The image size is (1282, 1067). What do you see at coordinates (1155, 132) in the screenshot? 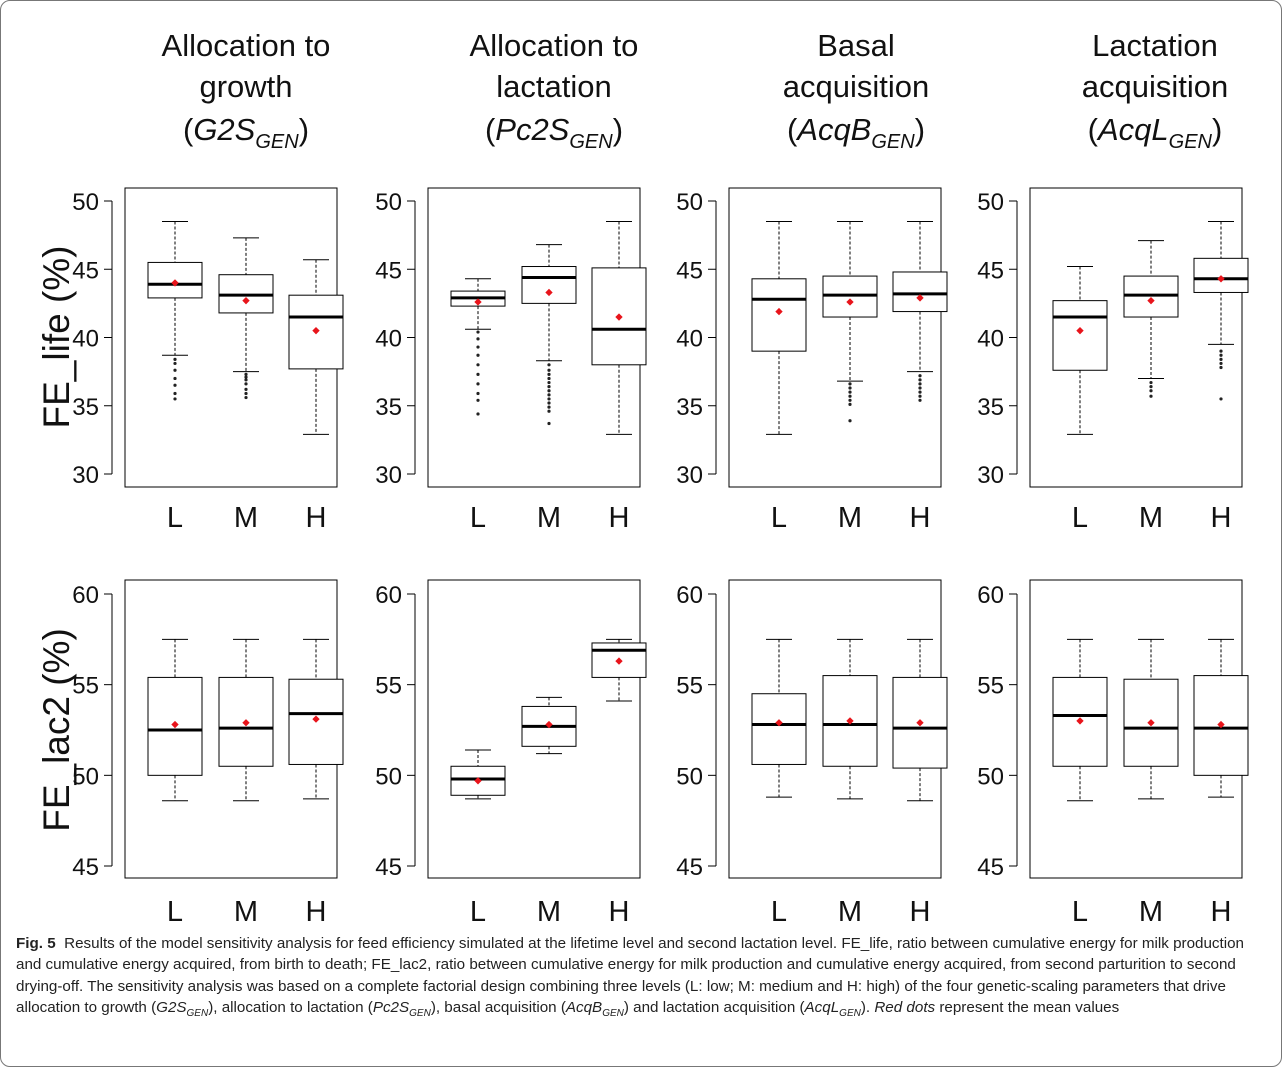
I see `column-parameter-symbol: (AcqLGEN)` at bounding box center [1155, 132].